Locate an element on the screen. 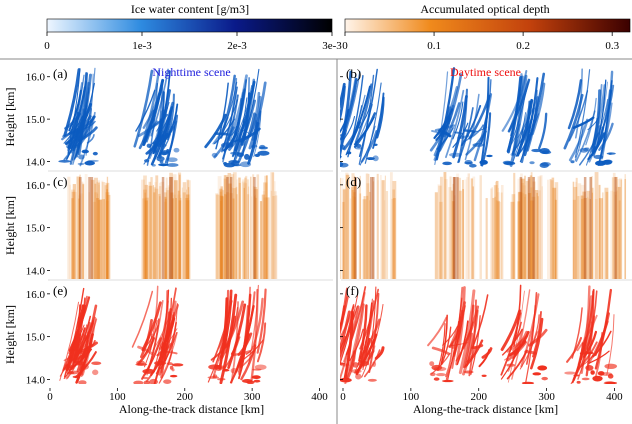 The height and width of the screenshot is (424, 632). panel-c is located at coordinates (172, 225).